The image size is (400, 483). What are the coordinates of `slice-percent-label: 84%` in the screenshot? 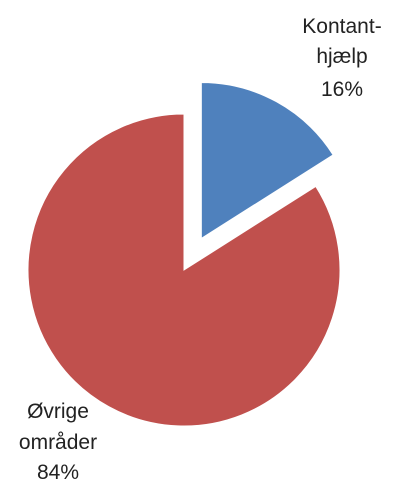 It's located at (58, 472).